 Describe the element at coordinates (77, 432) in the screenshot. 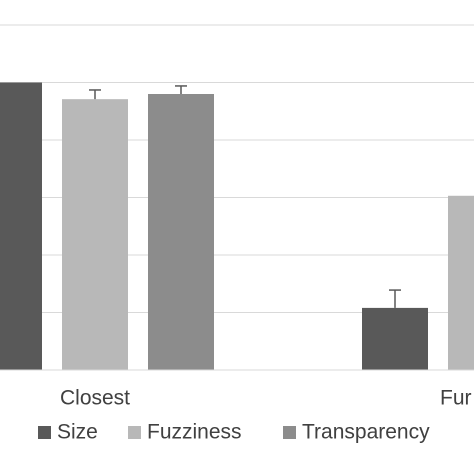

I see `legend-label: Size` at that location.